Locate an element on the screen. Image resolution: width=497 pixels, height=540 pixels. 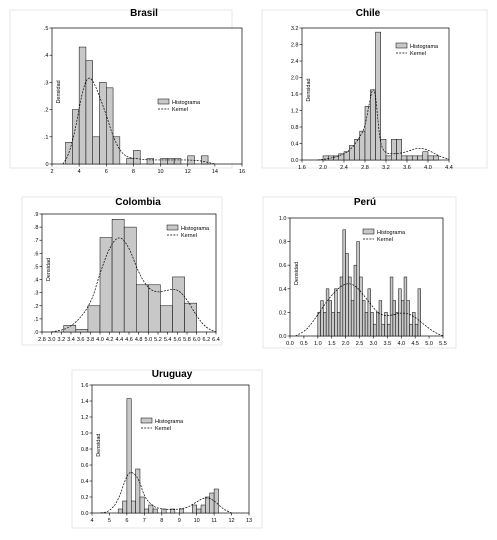
y-tick-label: 0.0 is located at coordinates (295, 161).